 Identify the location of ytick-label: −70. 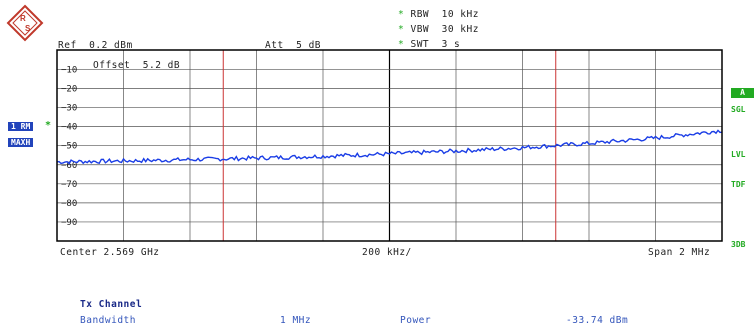
(69, 185).